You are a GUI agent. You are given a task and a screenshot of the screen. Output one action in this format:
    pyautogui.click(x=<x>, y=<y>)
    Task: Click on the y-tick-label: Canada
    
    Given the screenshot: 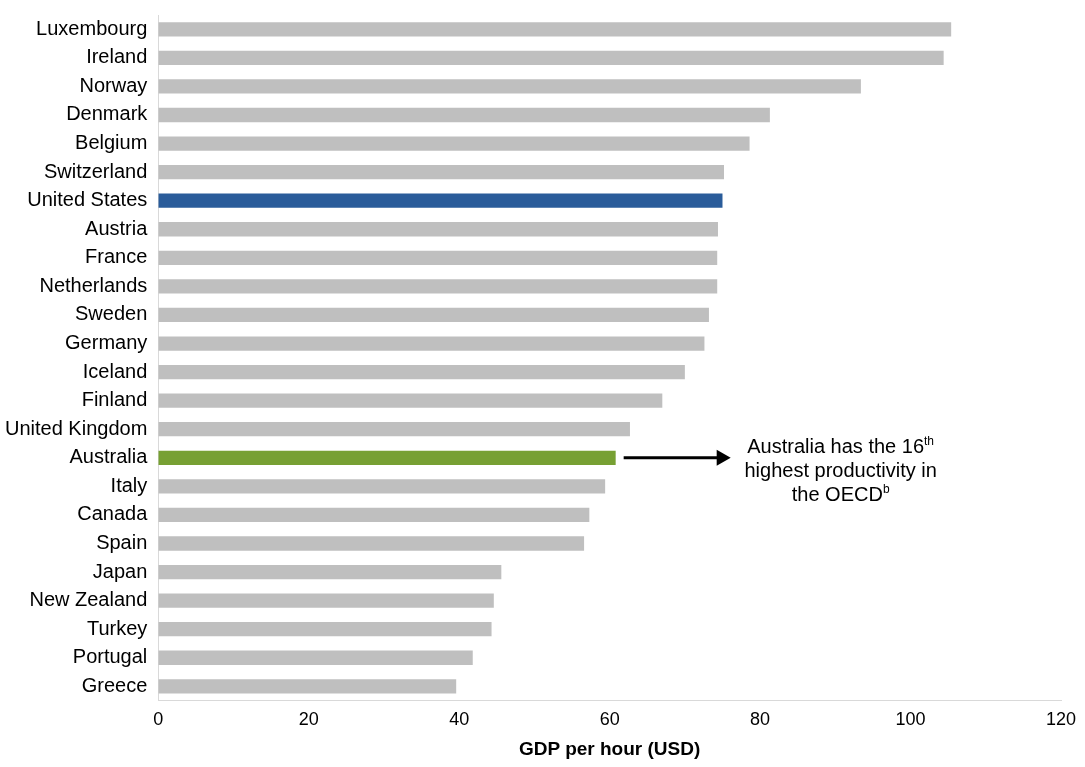 What is the action you would take?
    pyautogui.click(x=113, y=513)
    